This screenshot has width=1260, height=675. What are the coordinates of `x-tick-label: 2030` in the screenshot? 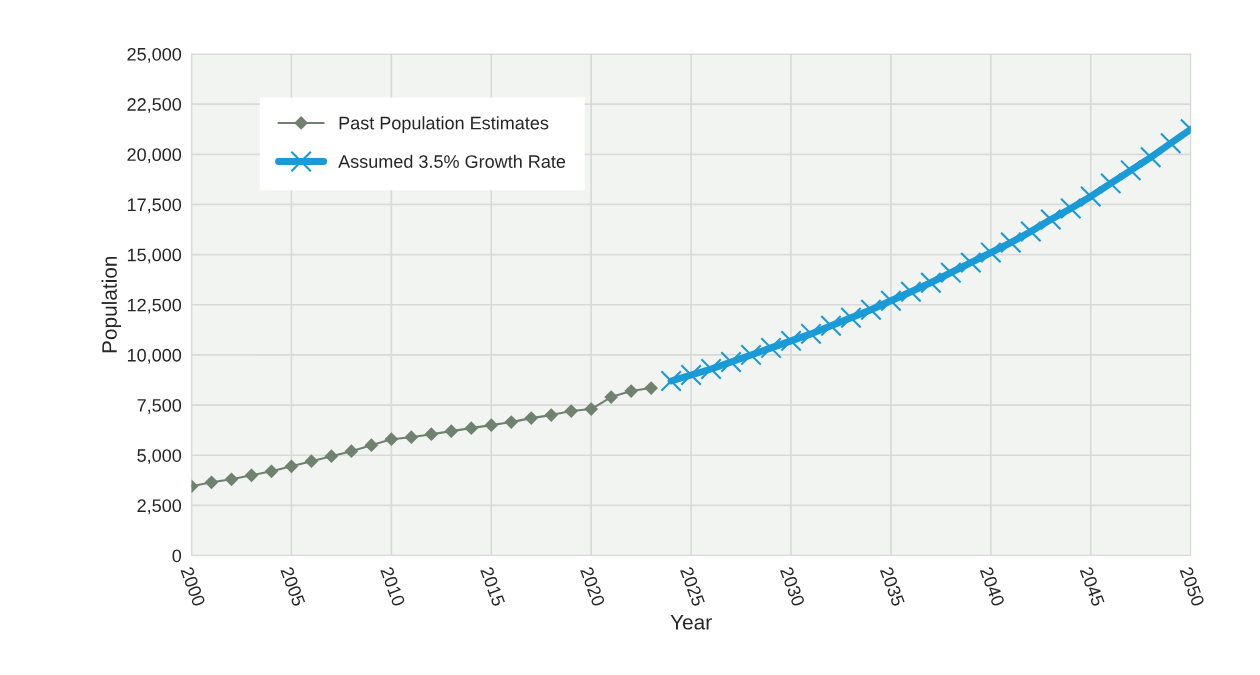 It's located at (792, 586).